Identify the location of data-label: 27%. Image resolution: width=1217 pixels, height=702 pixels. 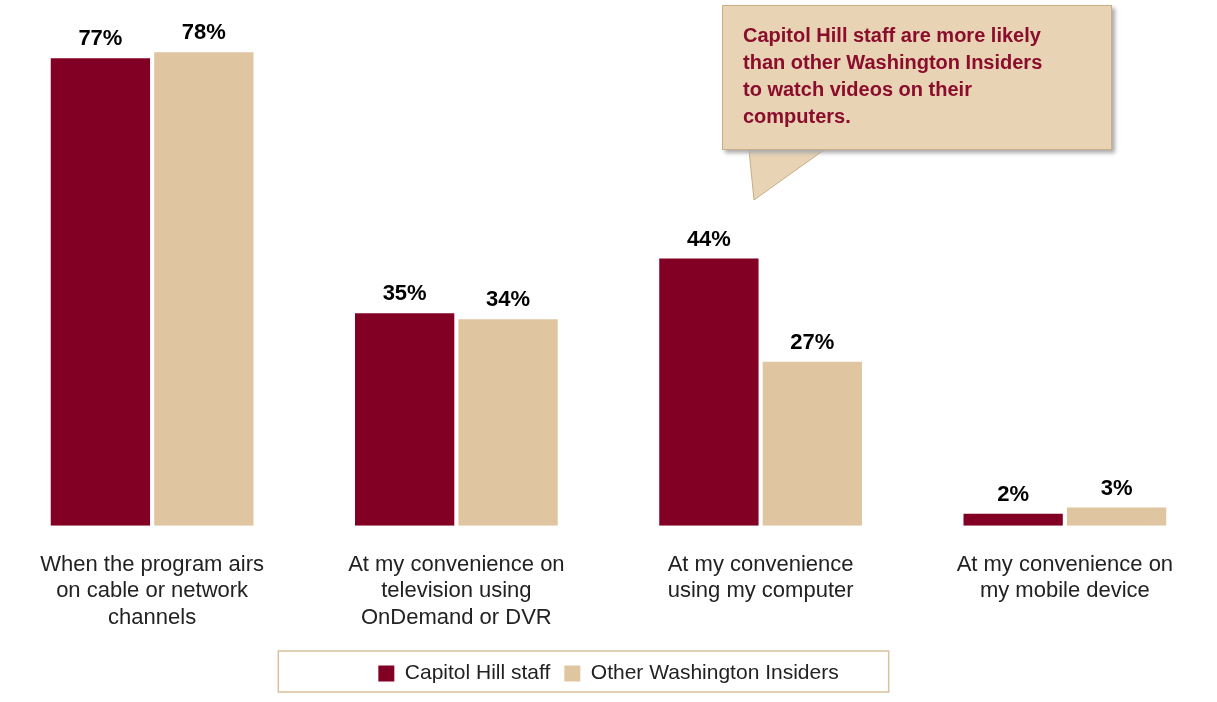
(812, 341).